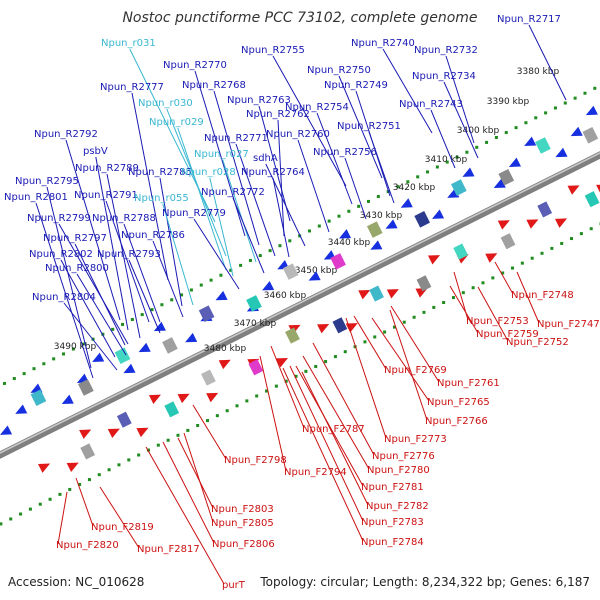 The image size is (600, 600). I want to click on reverse-gene-label: Npun_r029, so click(176, 122).